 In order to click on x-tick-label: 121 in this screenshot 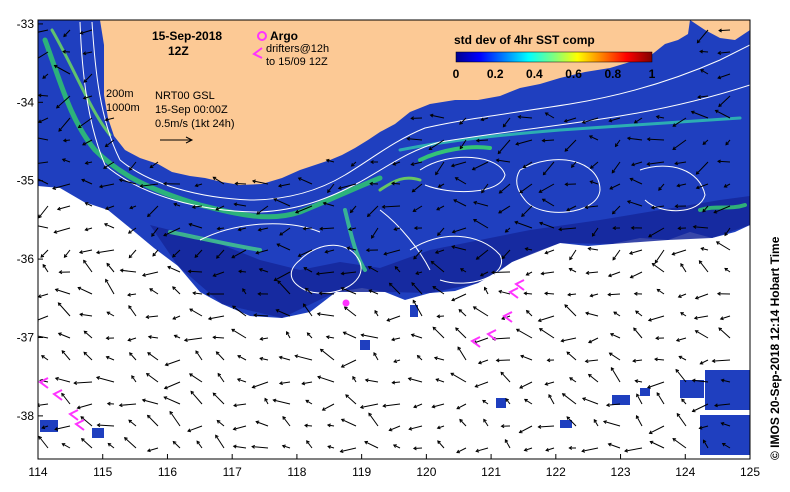, I will do `click(491, 472)`.